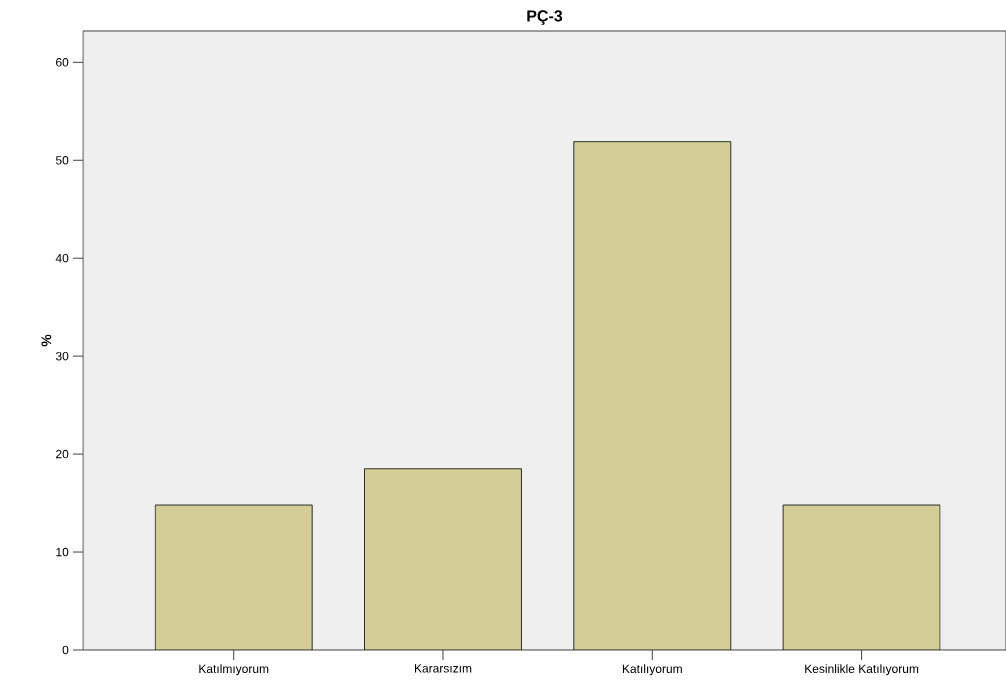  I want to click on x-tick-label: Katılıyorum, so click(652, 670).